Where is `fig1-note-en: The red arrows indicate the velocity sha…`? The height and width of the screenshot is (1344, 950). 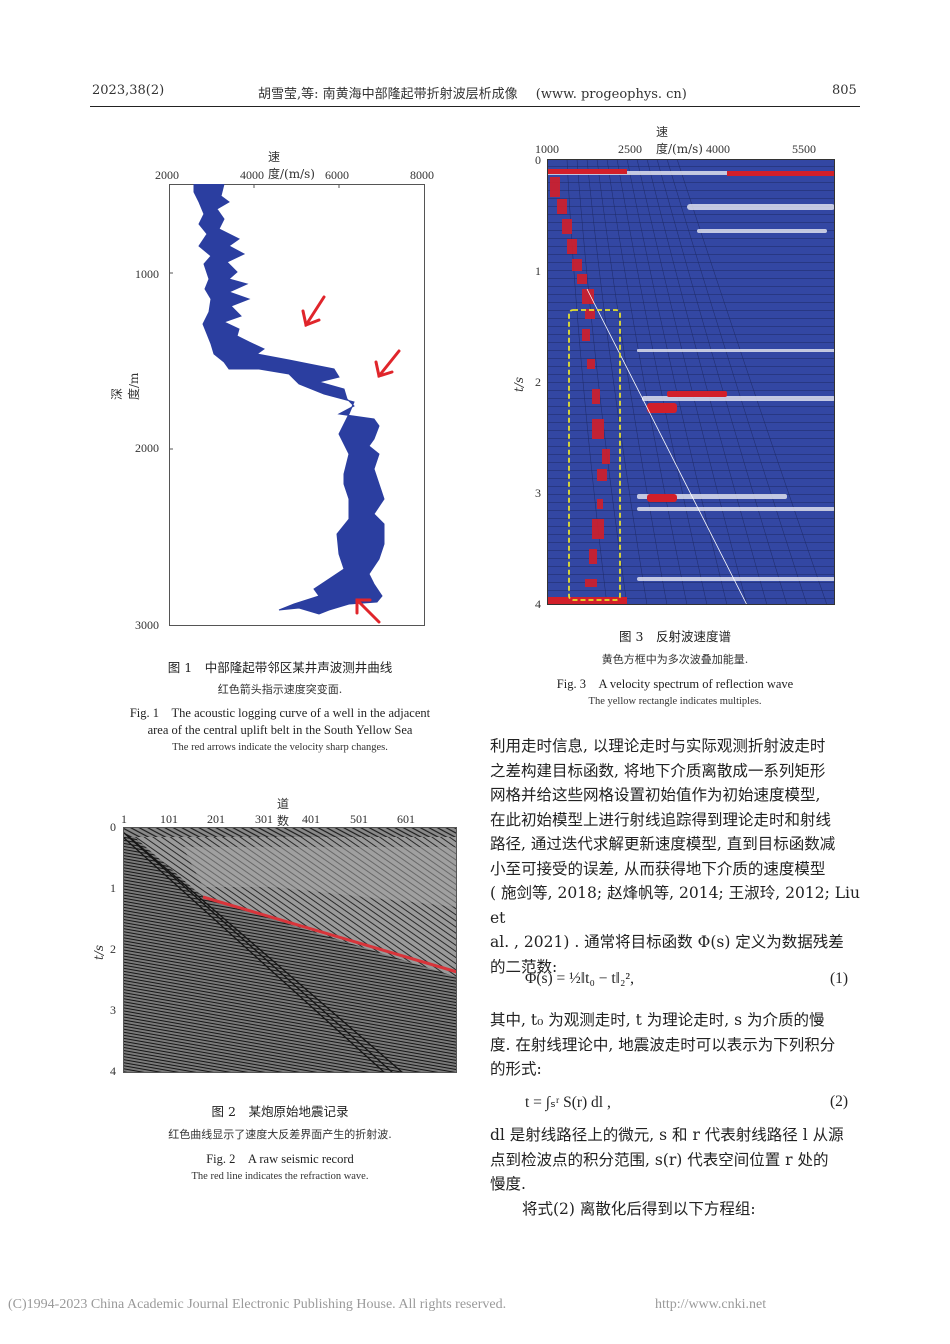
fig1-note-en: The red arrows indicate the velocity sha… is located at coordinates (280, 747).